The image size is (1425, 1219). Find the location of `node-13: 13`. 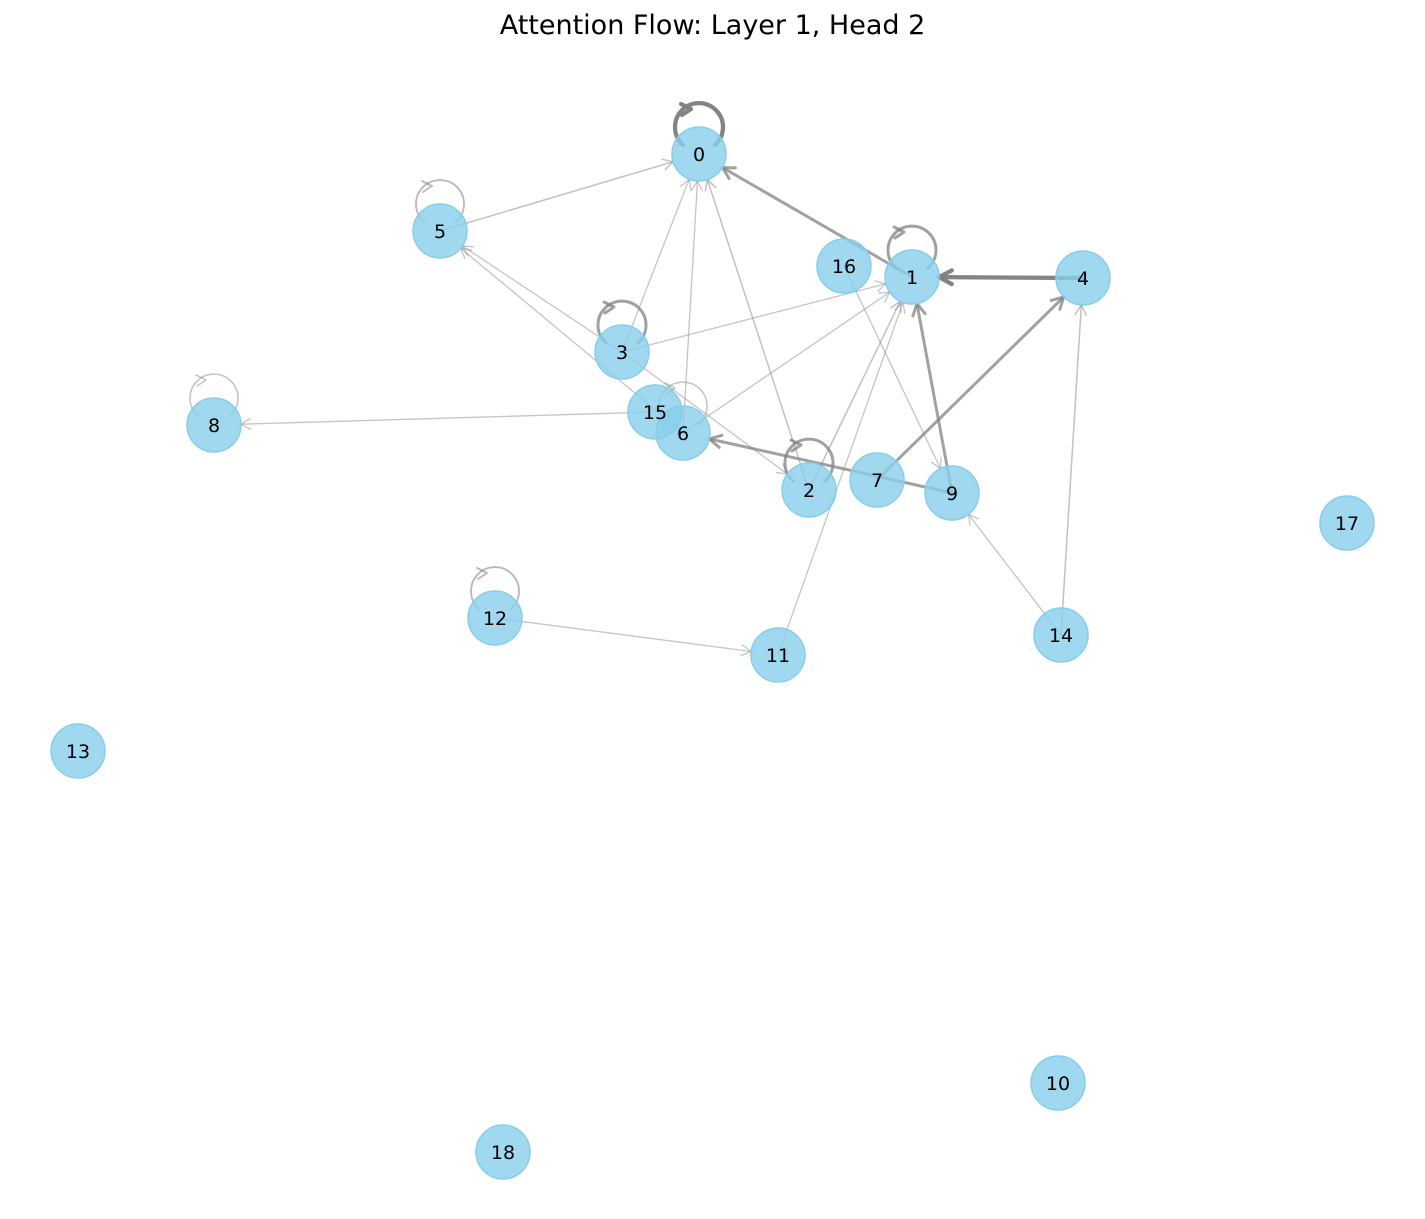

node-13: 13 is located at coordinates (78, 751).